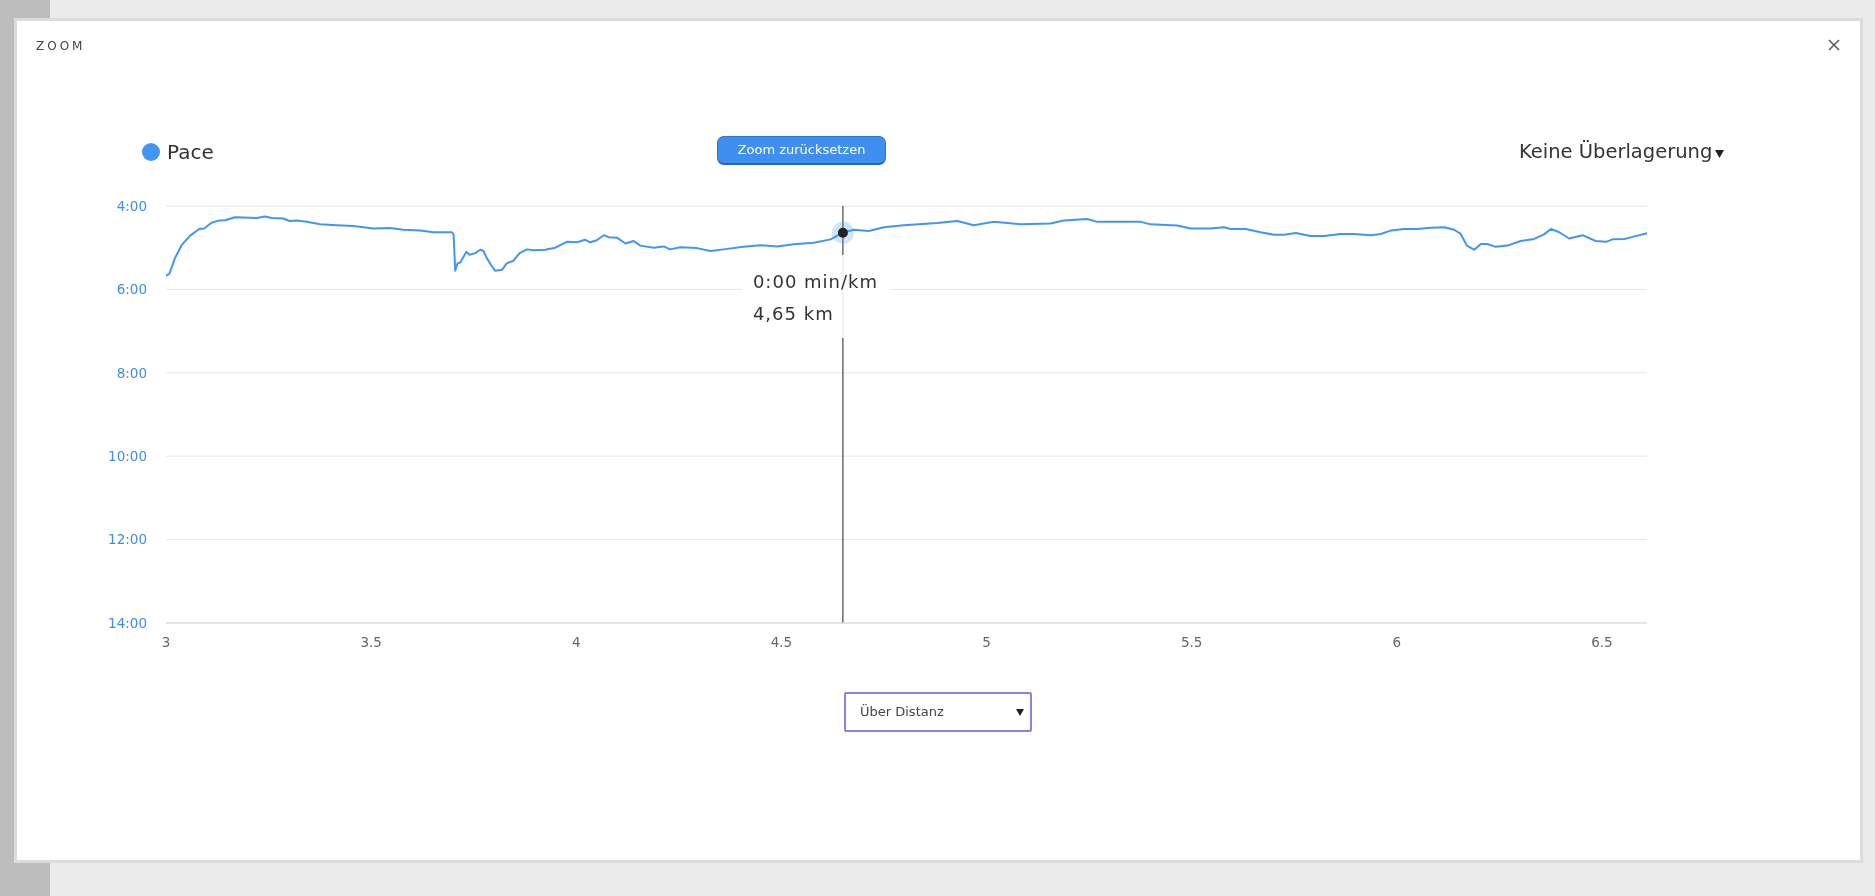  What do you see at coordinates (815, 281) in the screenshot?
I see `annotation: 0:00 min/km` at bounding box center [815, 281].